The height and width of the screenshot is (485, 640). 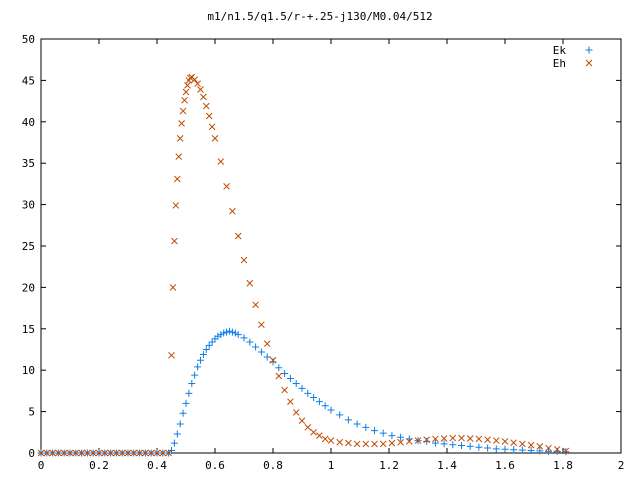 What do you see at coordinates (319, 16) in the screenshot?
I see `chart-title: m1/n1.5/q1.5/r-+.25-j130/M0.04/512` at bounding box center [319, 16].